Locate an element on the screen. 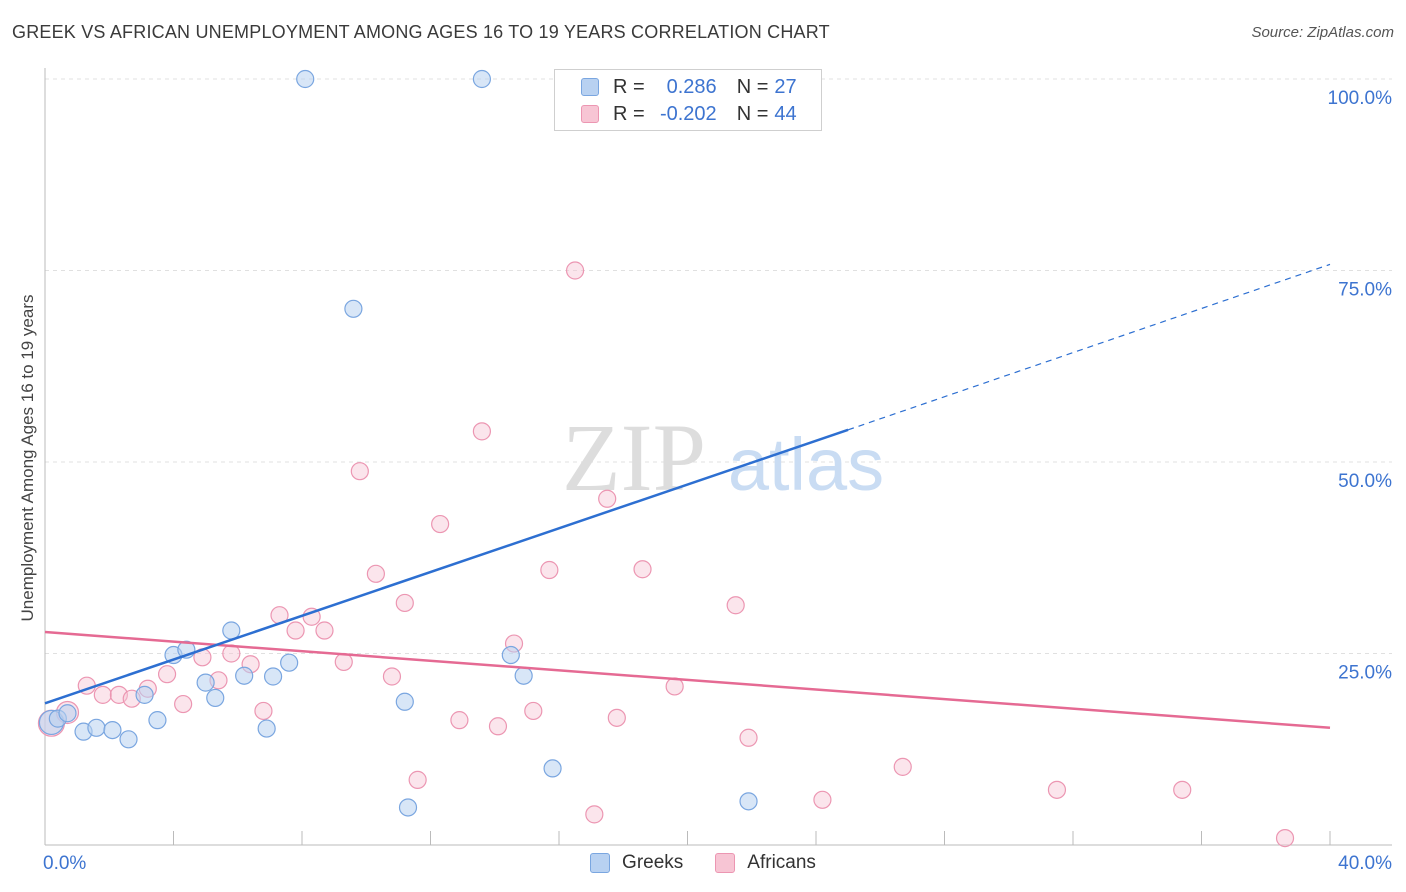 This screenshot has width=1406, height=892. stats-legend: R = 0.286 N = 27 R = -0.202 N = 44 is located at coordinates (688, 100).